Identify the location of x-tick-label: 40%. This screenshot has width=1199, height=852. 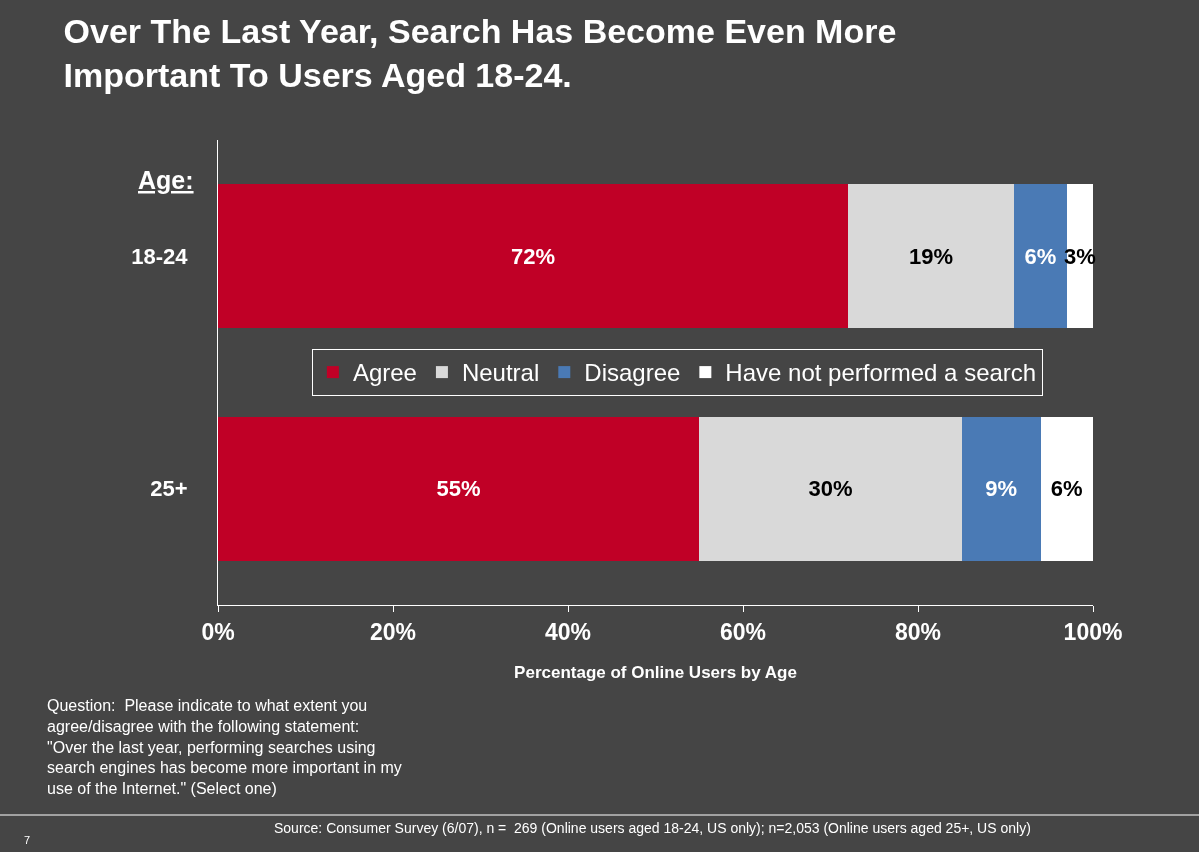
(568, 631).